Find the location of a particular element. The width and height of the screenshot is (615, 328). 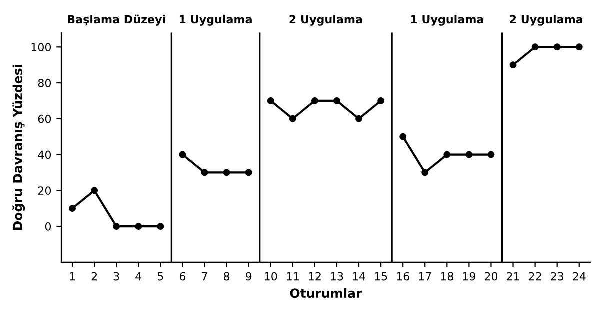

y-tick-label: 20 is located at coordinates (45, 191).